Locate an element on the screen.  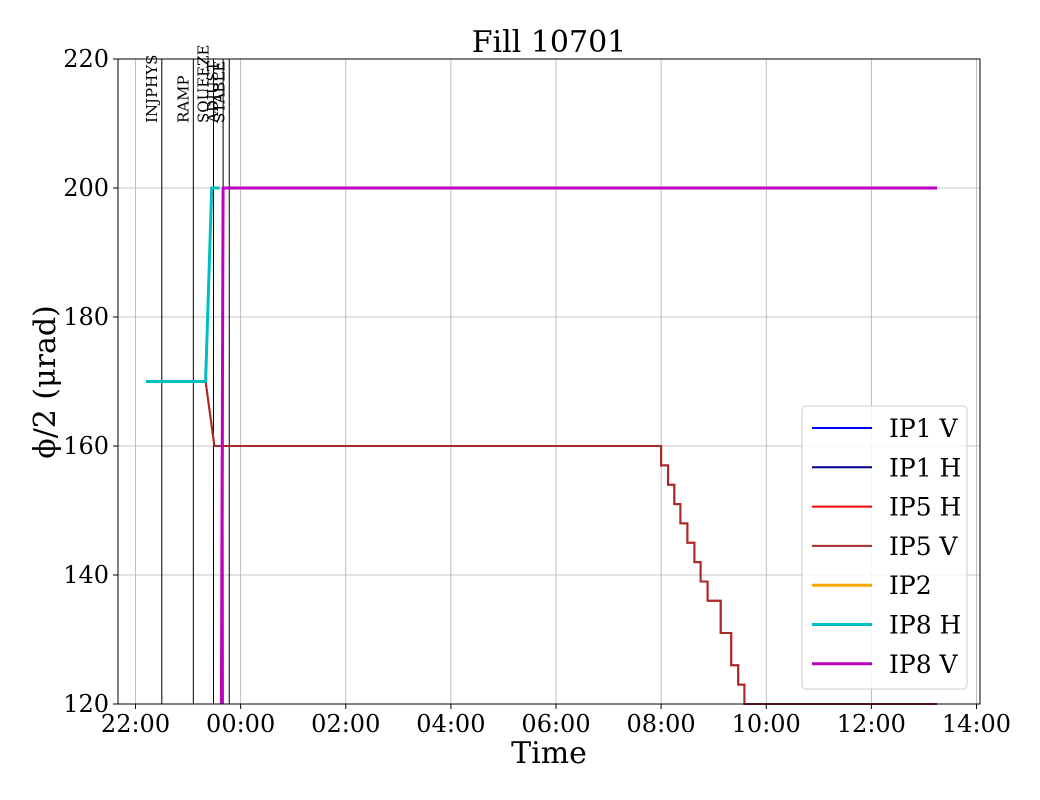
phase-marker-label: INJPHYS is located at coordinates (152, 89).